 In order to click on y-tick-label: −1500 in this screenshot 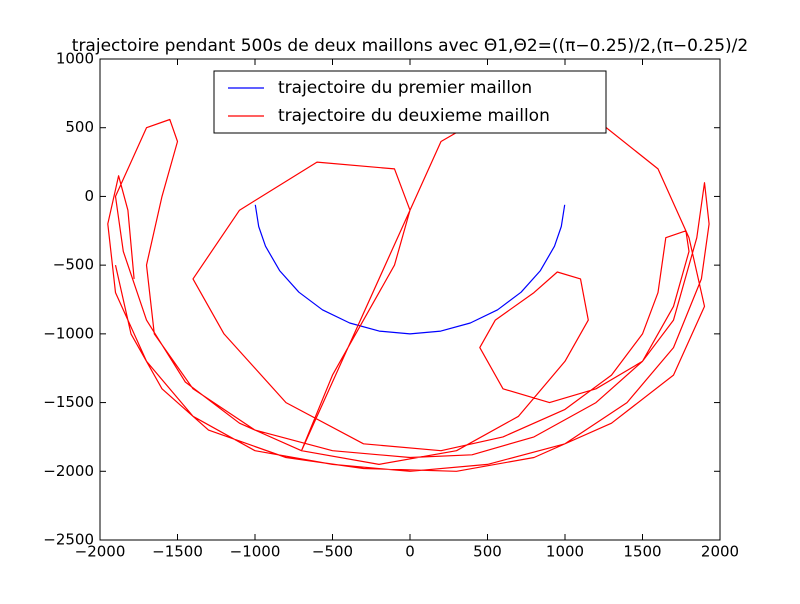, I will do `click(68, 402)`.